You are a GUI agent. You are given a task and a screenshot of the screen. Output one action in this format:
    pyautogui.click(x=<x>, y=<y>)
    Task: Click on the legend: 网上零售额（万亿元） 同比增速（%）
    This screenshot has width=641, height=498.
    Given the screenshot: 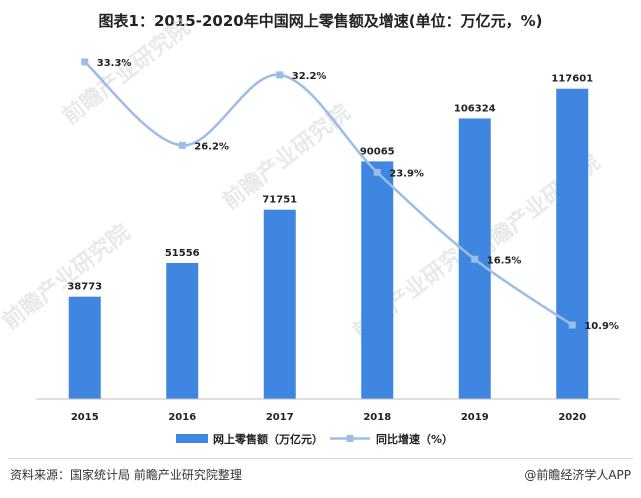 What is the action you would take?
    pyautogui.click(x=314, y=439)
    